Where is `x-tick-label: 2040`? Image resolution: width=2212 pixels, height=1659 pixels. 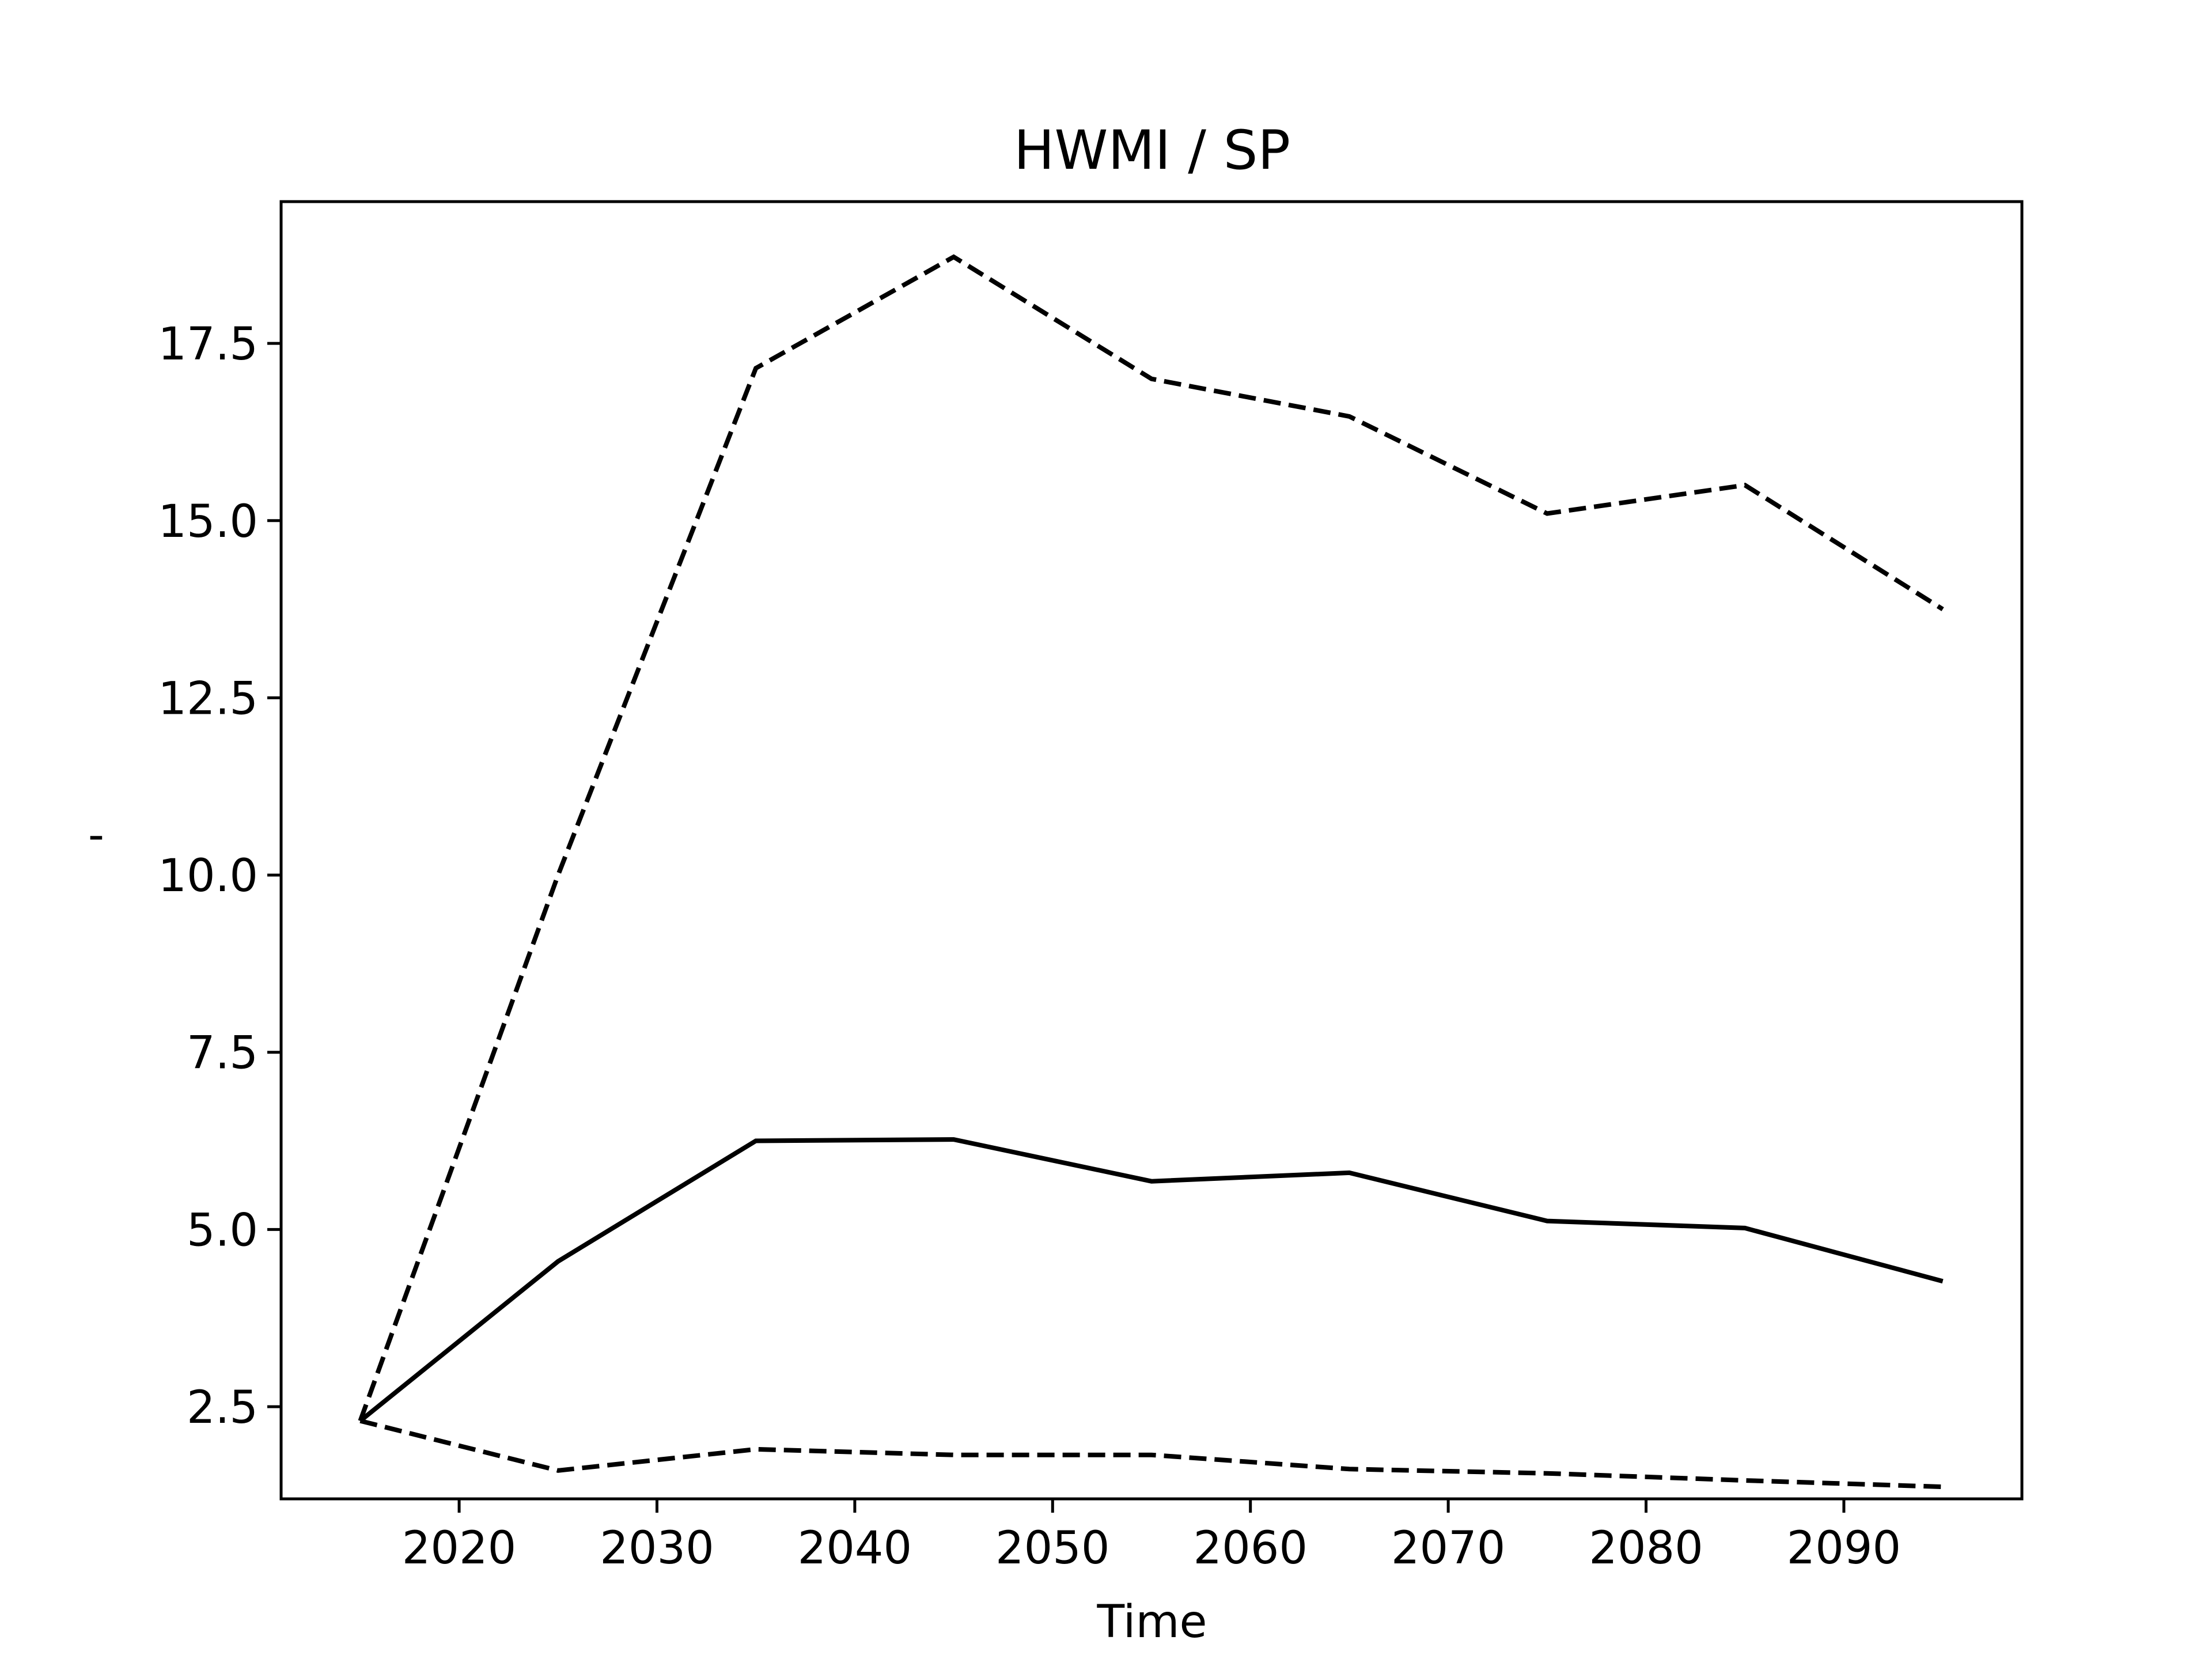 x-tick-label: 2040 is located at coordinates (855, 1548).